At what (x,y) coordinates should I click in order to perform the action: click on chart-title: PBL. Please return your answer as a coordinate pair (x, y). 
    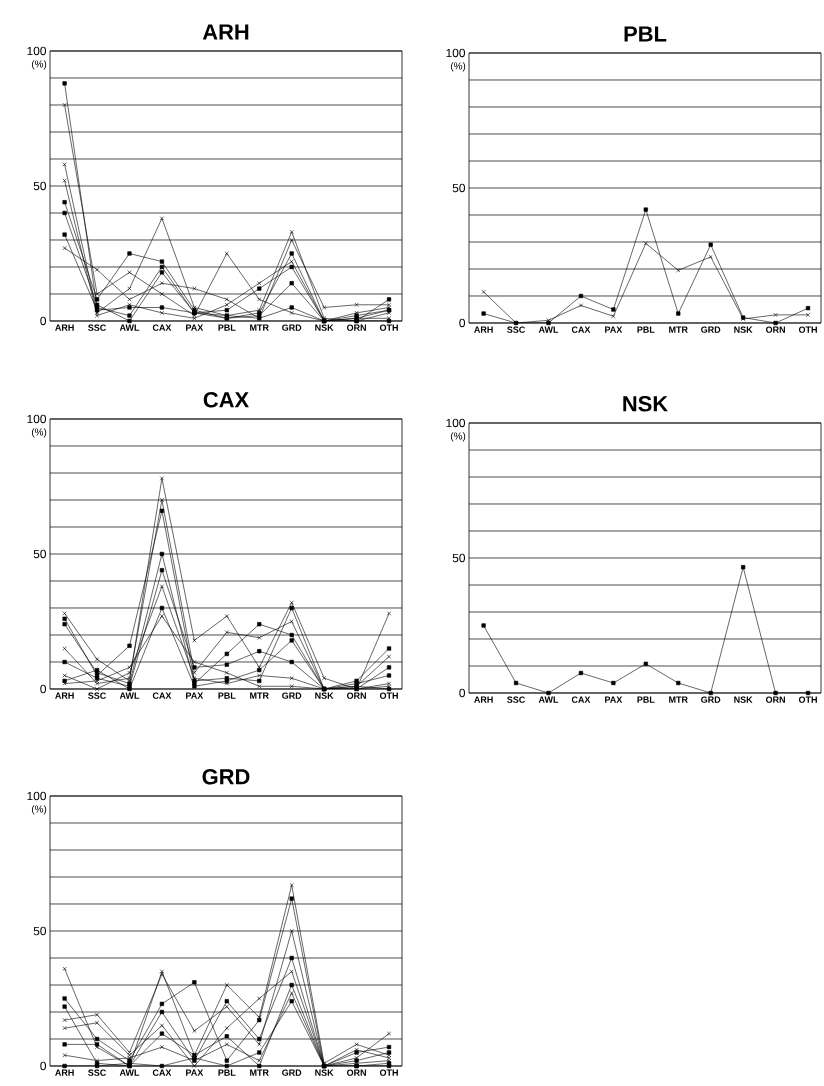
    Looking at the image, I should click on (645, 34).